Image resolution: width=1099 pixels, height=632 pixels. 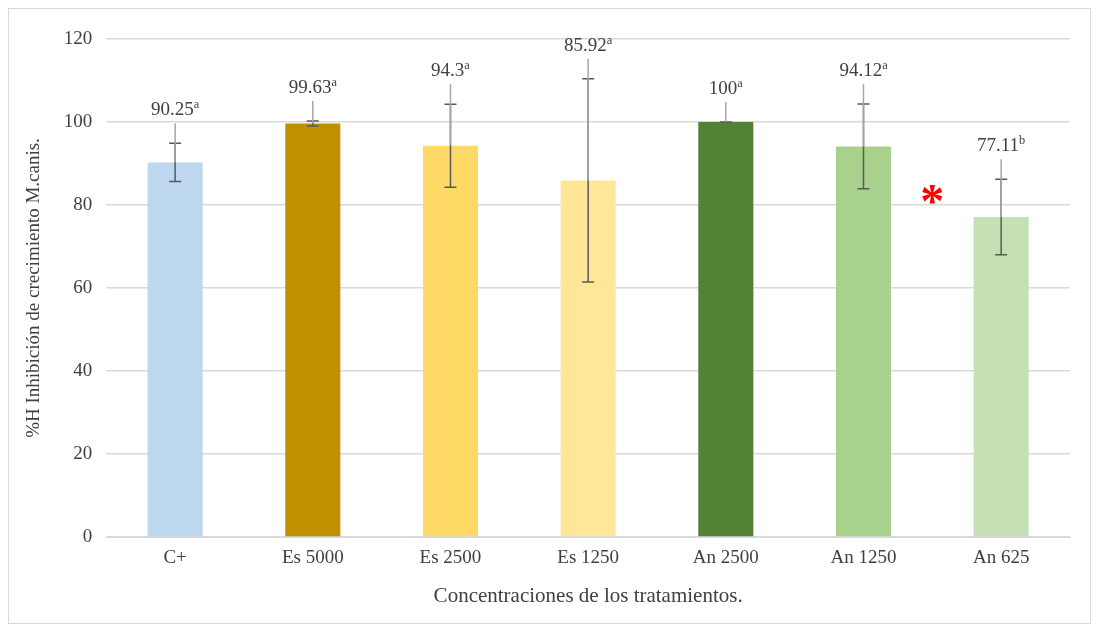 I want to click on x-tick-label: Es 1250, so click(x=588, y=557).